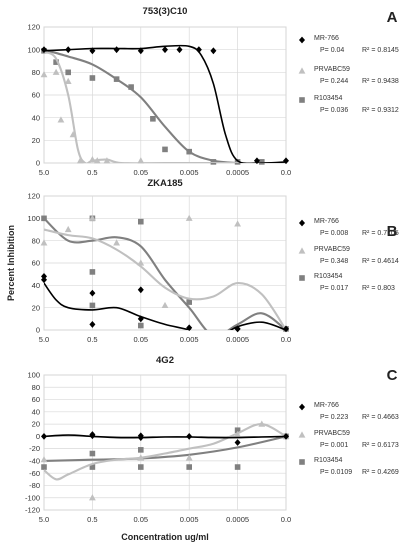 The width and height of the screenshot is (410, 550). What do you see at coordinates (165, 11) in the screenshot?
I see `panel-title: 753(3)C10` at bounding box center [165, 11].